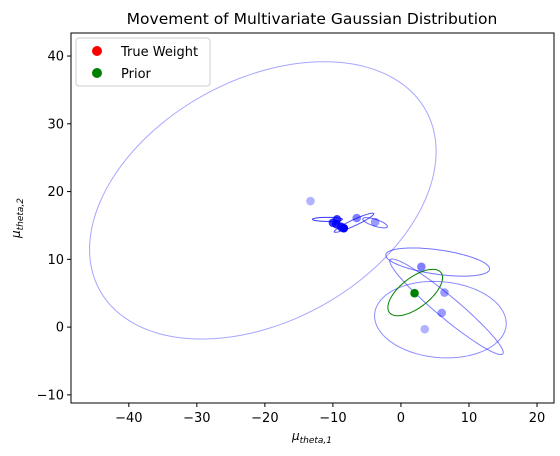 The image size is (560, 456). I want to click on prior-ellipse, so click(415, 292).